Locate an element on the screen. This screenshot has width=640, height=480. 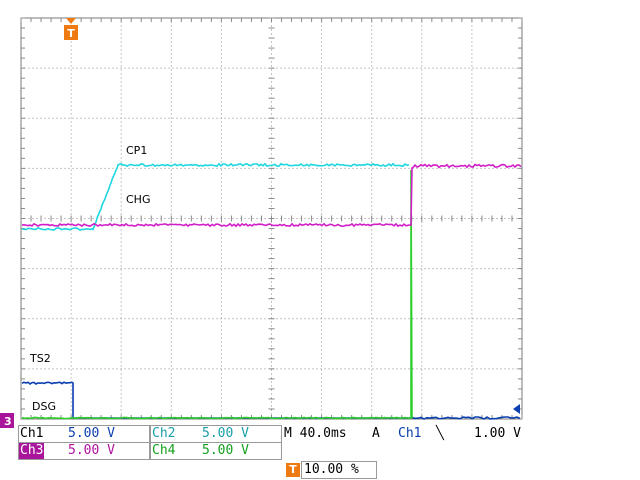
cp1-label: CP1 is located at coordinates (136, 150).